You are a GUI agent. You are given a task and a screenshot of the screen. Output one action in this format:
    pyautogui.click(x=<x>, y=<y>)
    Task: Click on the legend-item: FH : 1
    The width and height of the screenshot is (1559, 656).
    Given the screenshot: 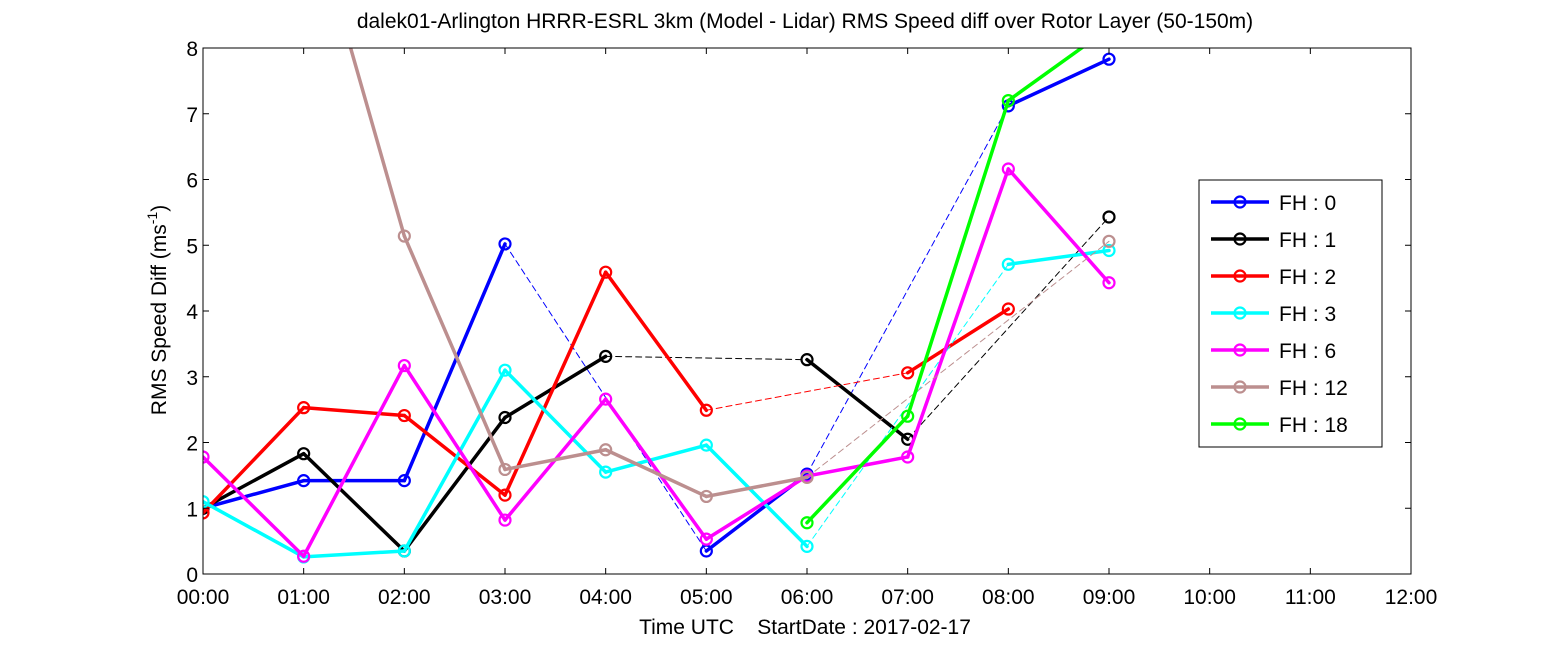 What is the action you would take?
    pyautogui.click(x=1273, y=240)
    